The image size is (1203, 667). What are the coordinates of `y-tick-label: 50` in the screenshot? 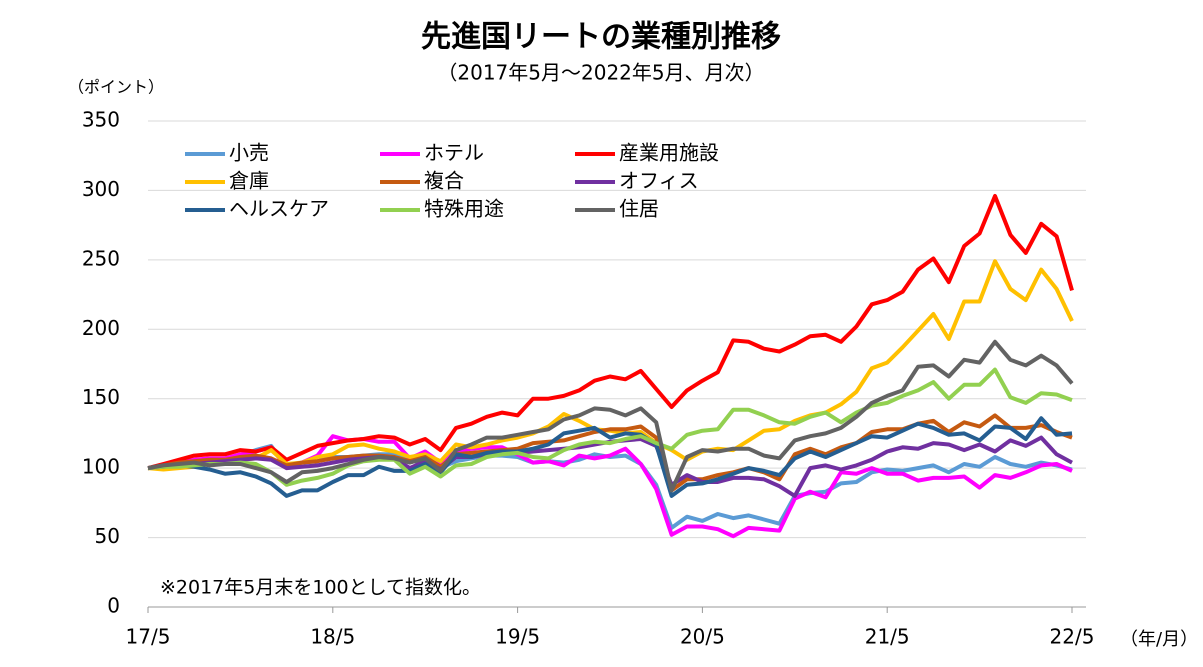 It's located at (107, 536).